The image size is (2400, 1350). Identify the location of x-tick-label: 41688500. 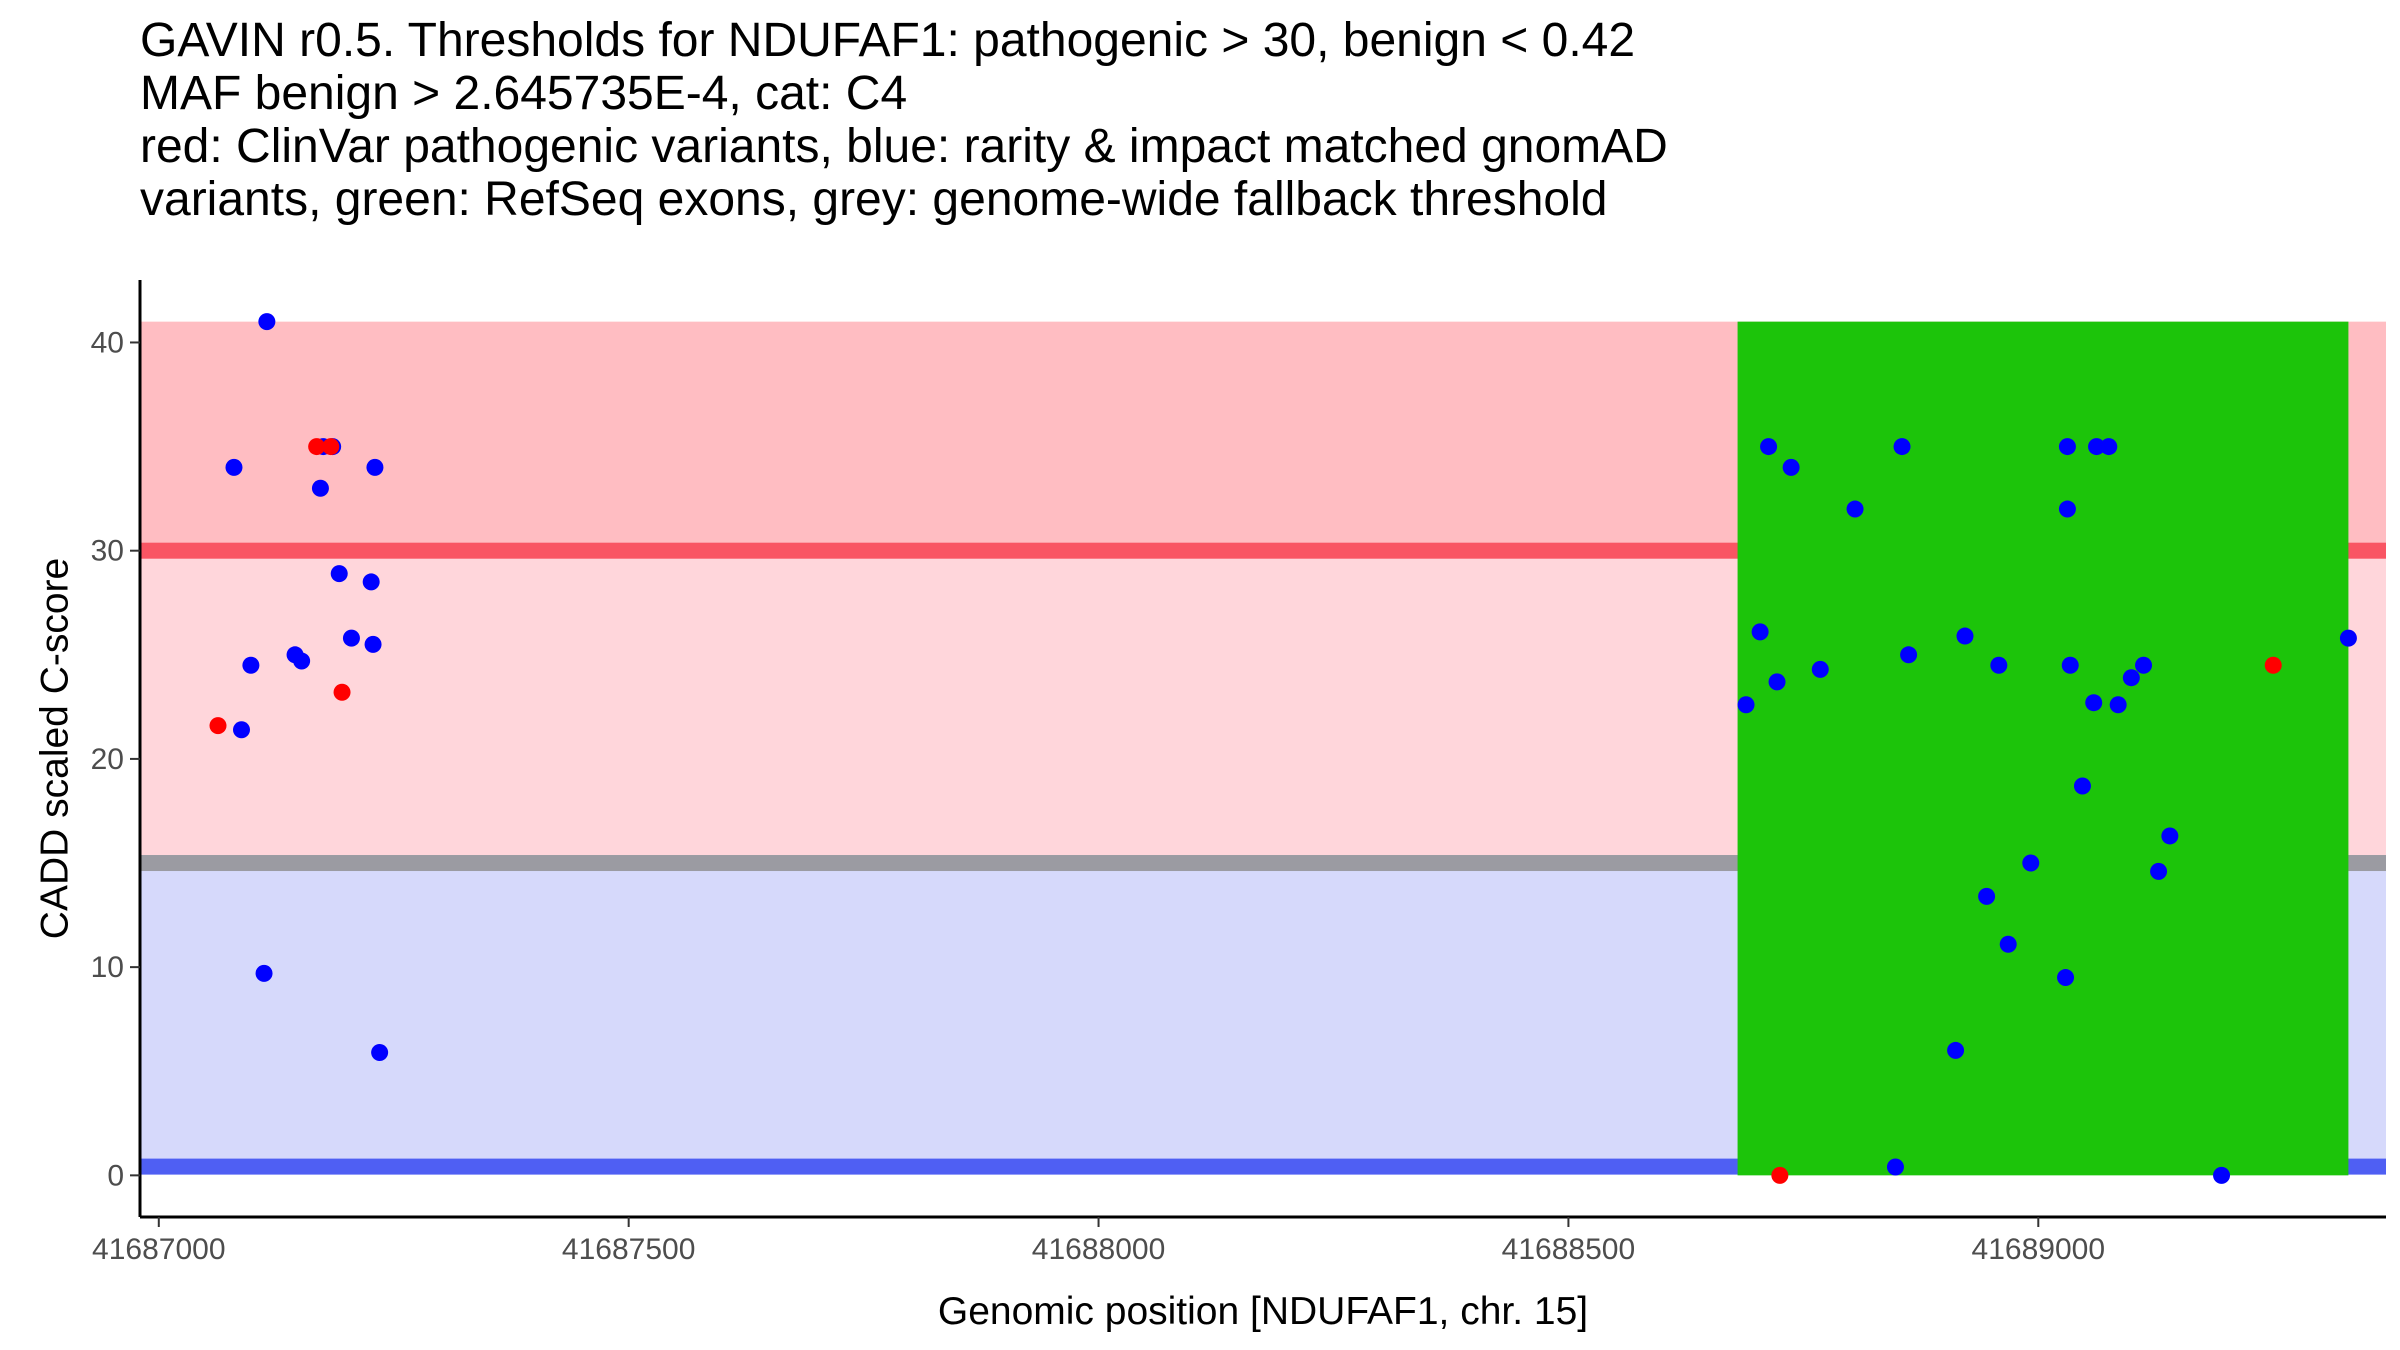
(1568, 1249).